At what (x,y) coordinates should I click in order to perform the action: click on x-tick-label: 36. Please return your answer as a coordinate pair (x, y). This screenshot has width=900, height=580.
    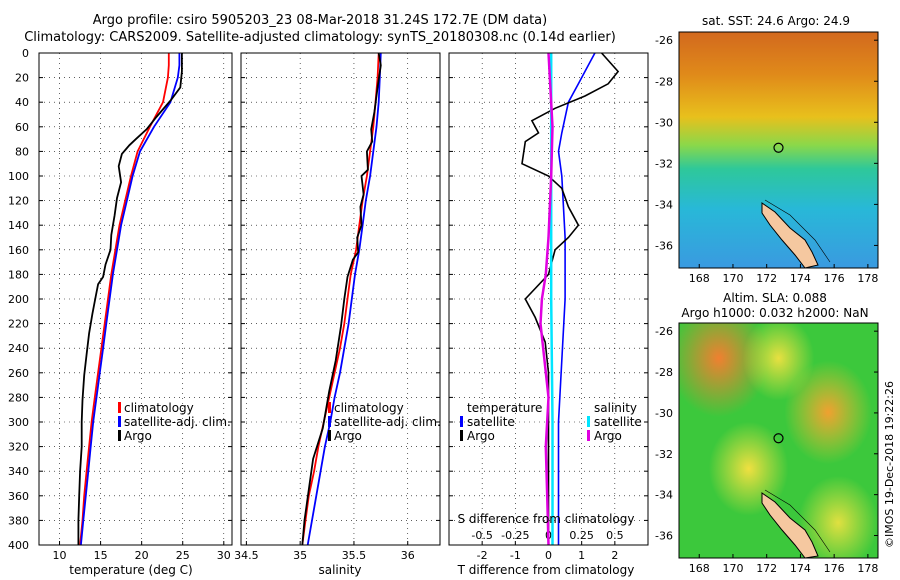
    Looking at the image, I should click on (408, 555).